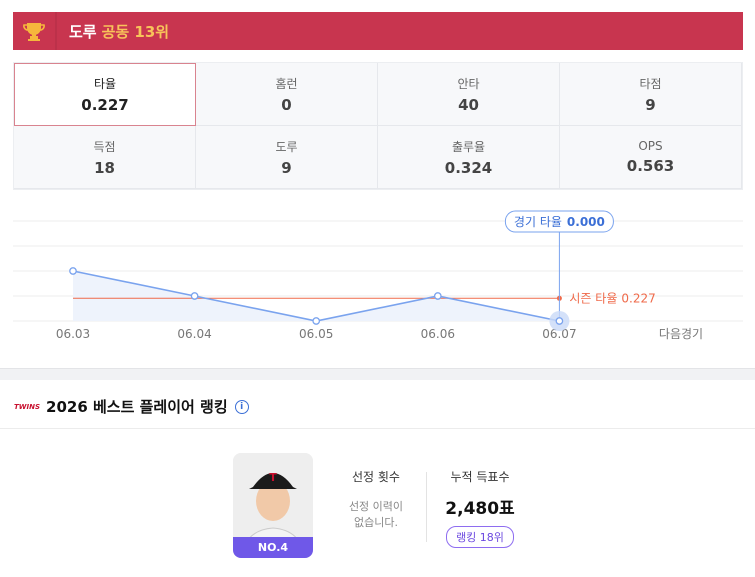 The width and height of the screenshot is (755, 577). I want to click on stat-label: 안타, so click(468, 83).